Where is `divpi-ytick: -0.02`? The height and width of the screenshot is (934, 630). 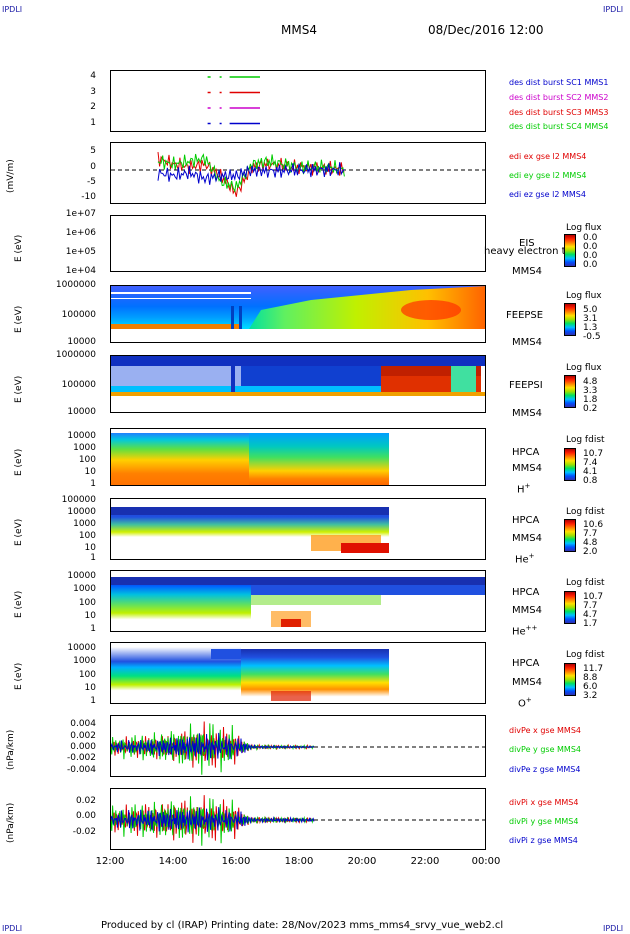 divpi-ytick: -0.02 is located at coordinates (84, 832).